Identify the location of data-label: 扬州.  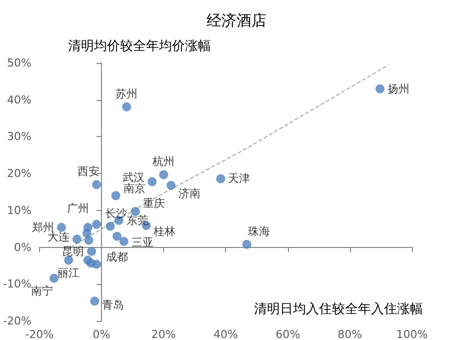
(399, 89).